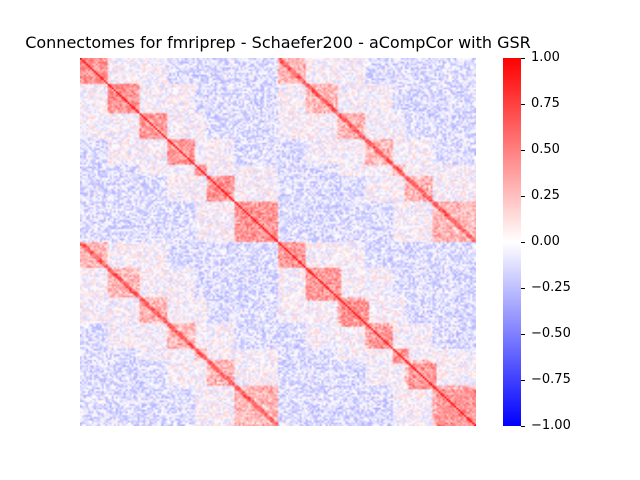 The width and height of the screenshot is (640, 480). Describe the element at coordinates (551, 425) in the screenshot. I see `colorbar-tick-label: −1.00` at that location.